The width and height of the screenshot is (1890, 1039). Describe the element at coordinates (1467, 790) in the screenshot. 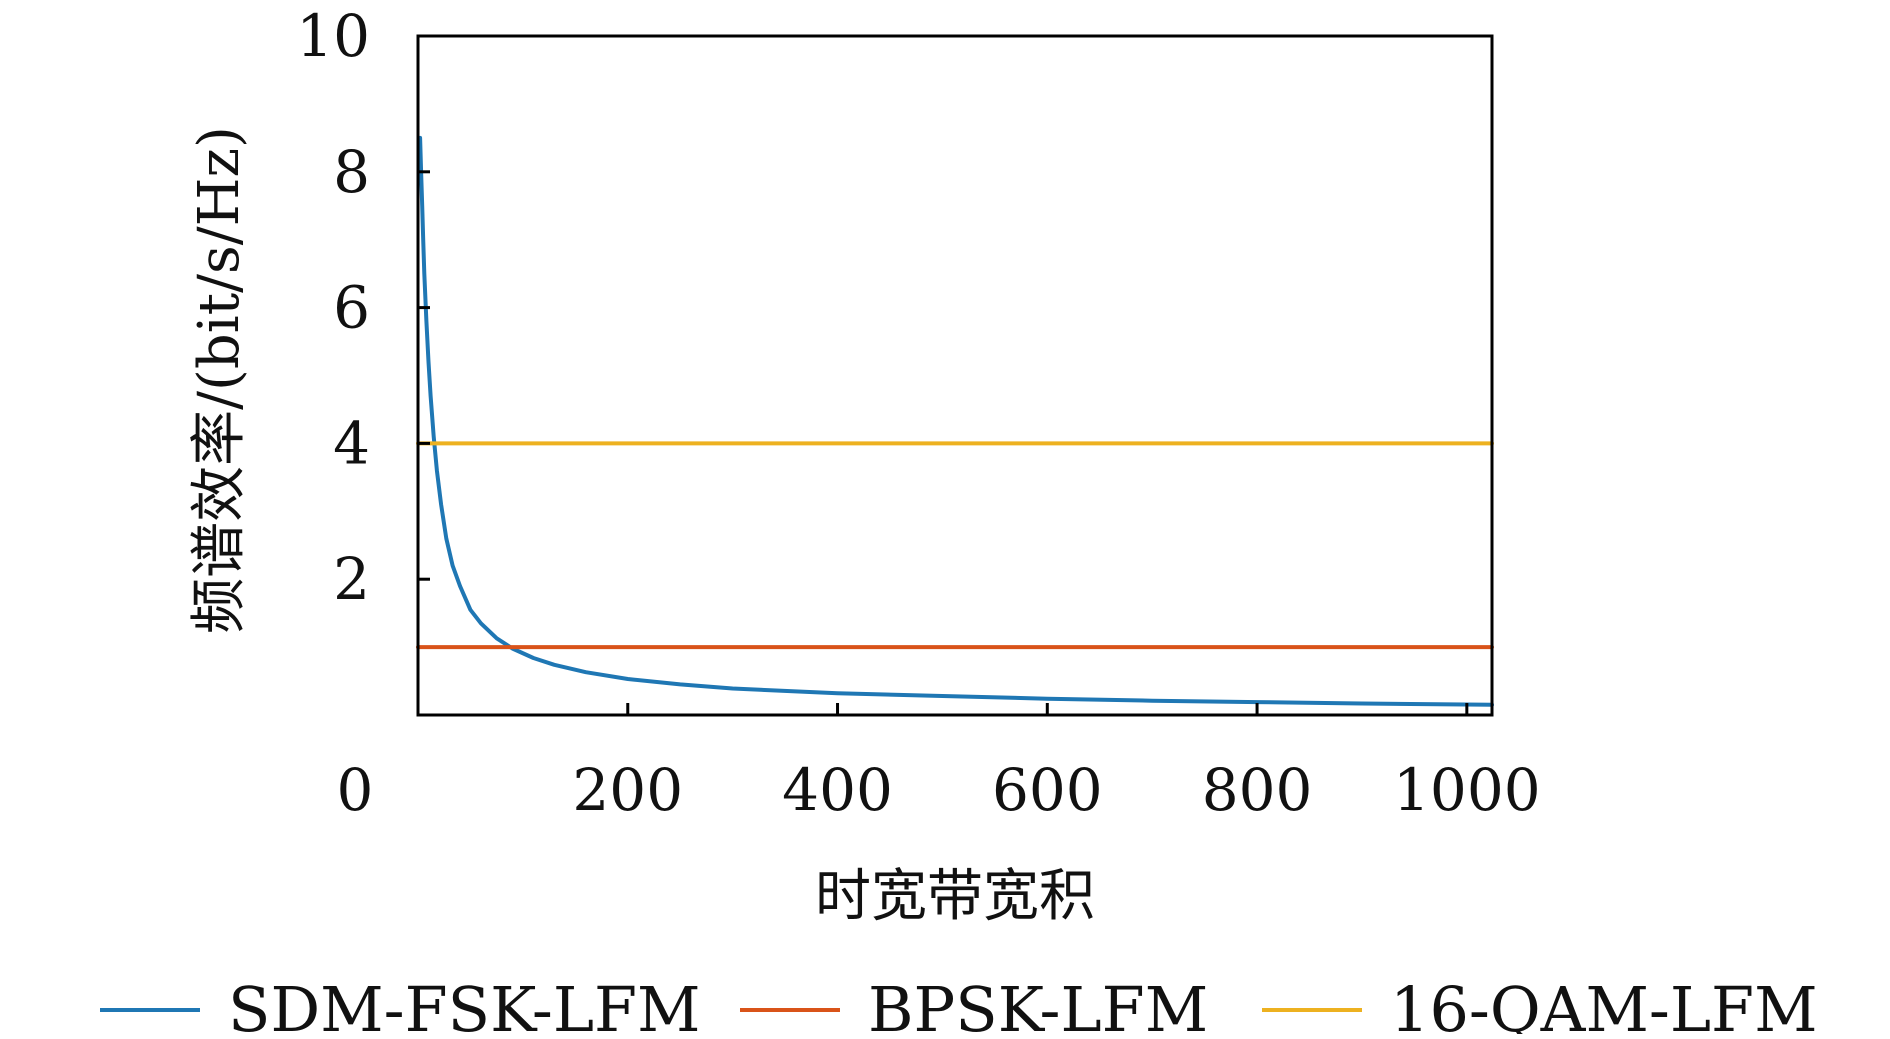

I see `x-tick-label: 1000` at that location.